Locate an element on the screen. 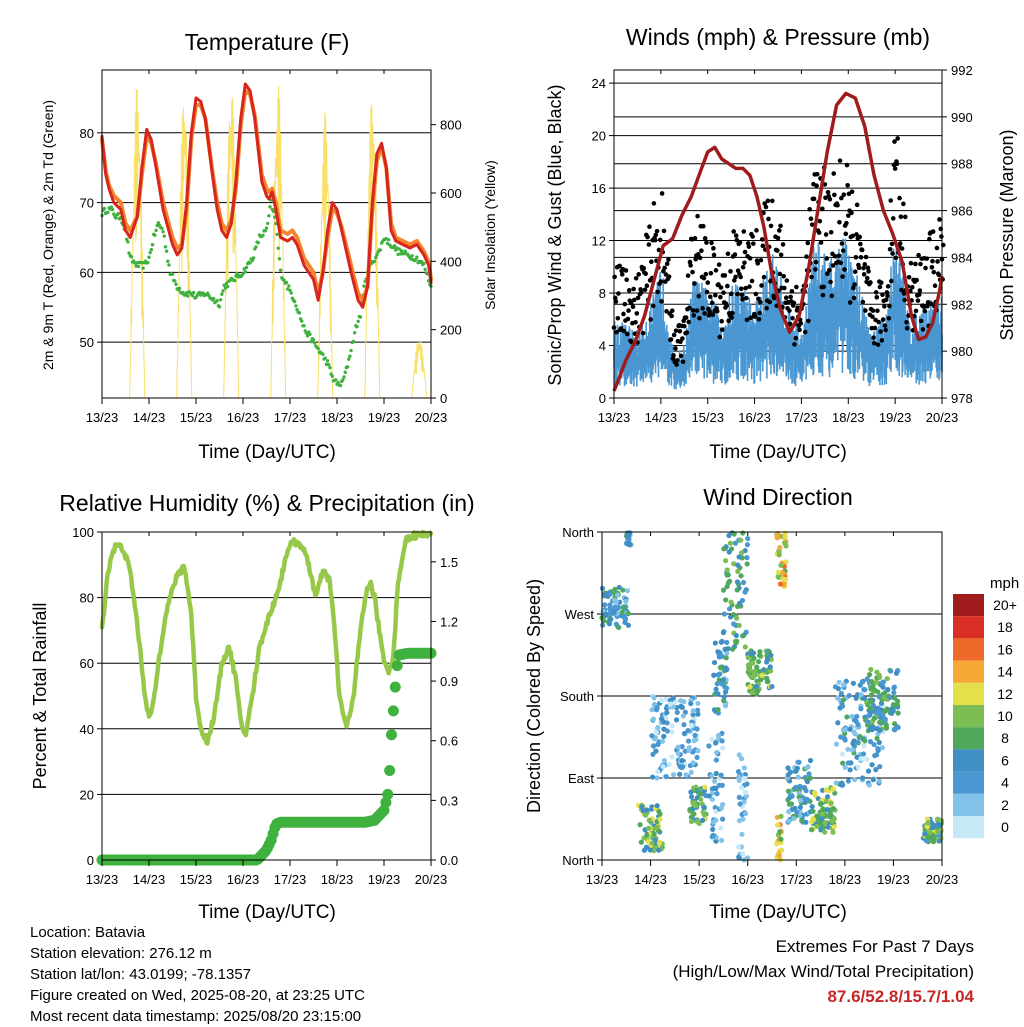  wind-ytick-label: 20 is located at coordinates (599, 136).